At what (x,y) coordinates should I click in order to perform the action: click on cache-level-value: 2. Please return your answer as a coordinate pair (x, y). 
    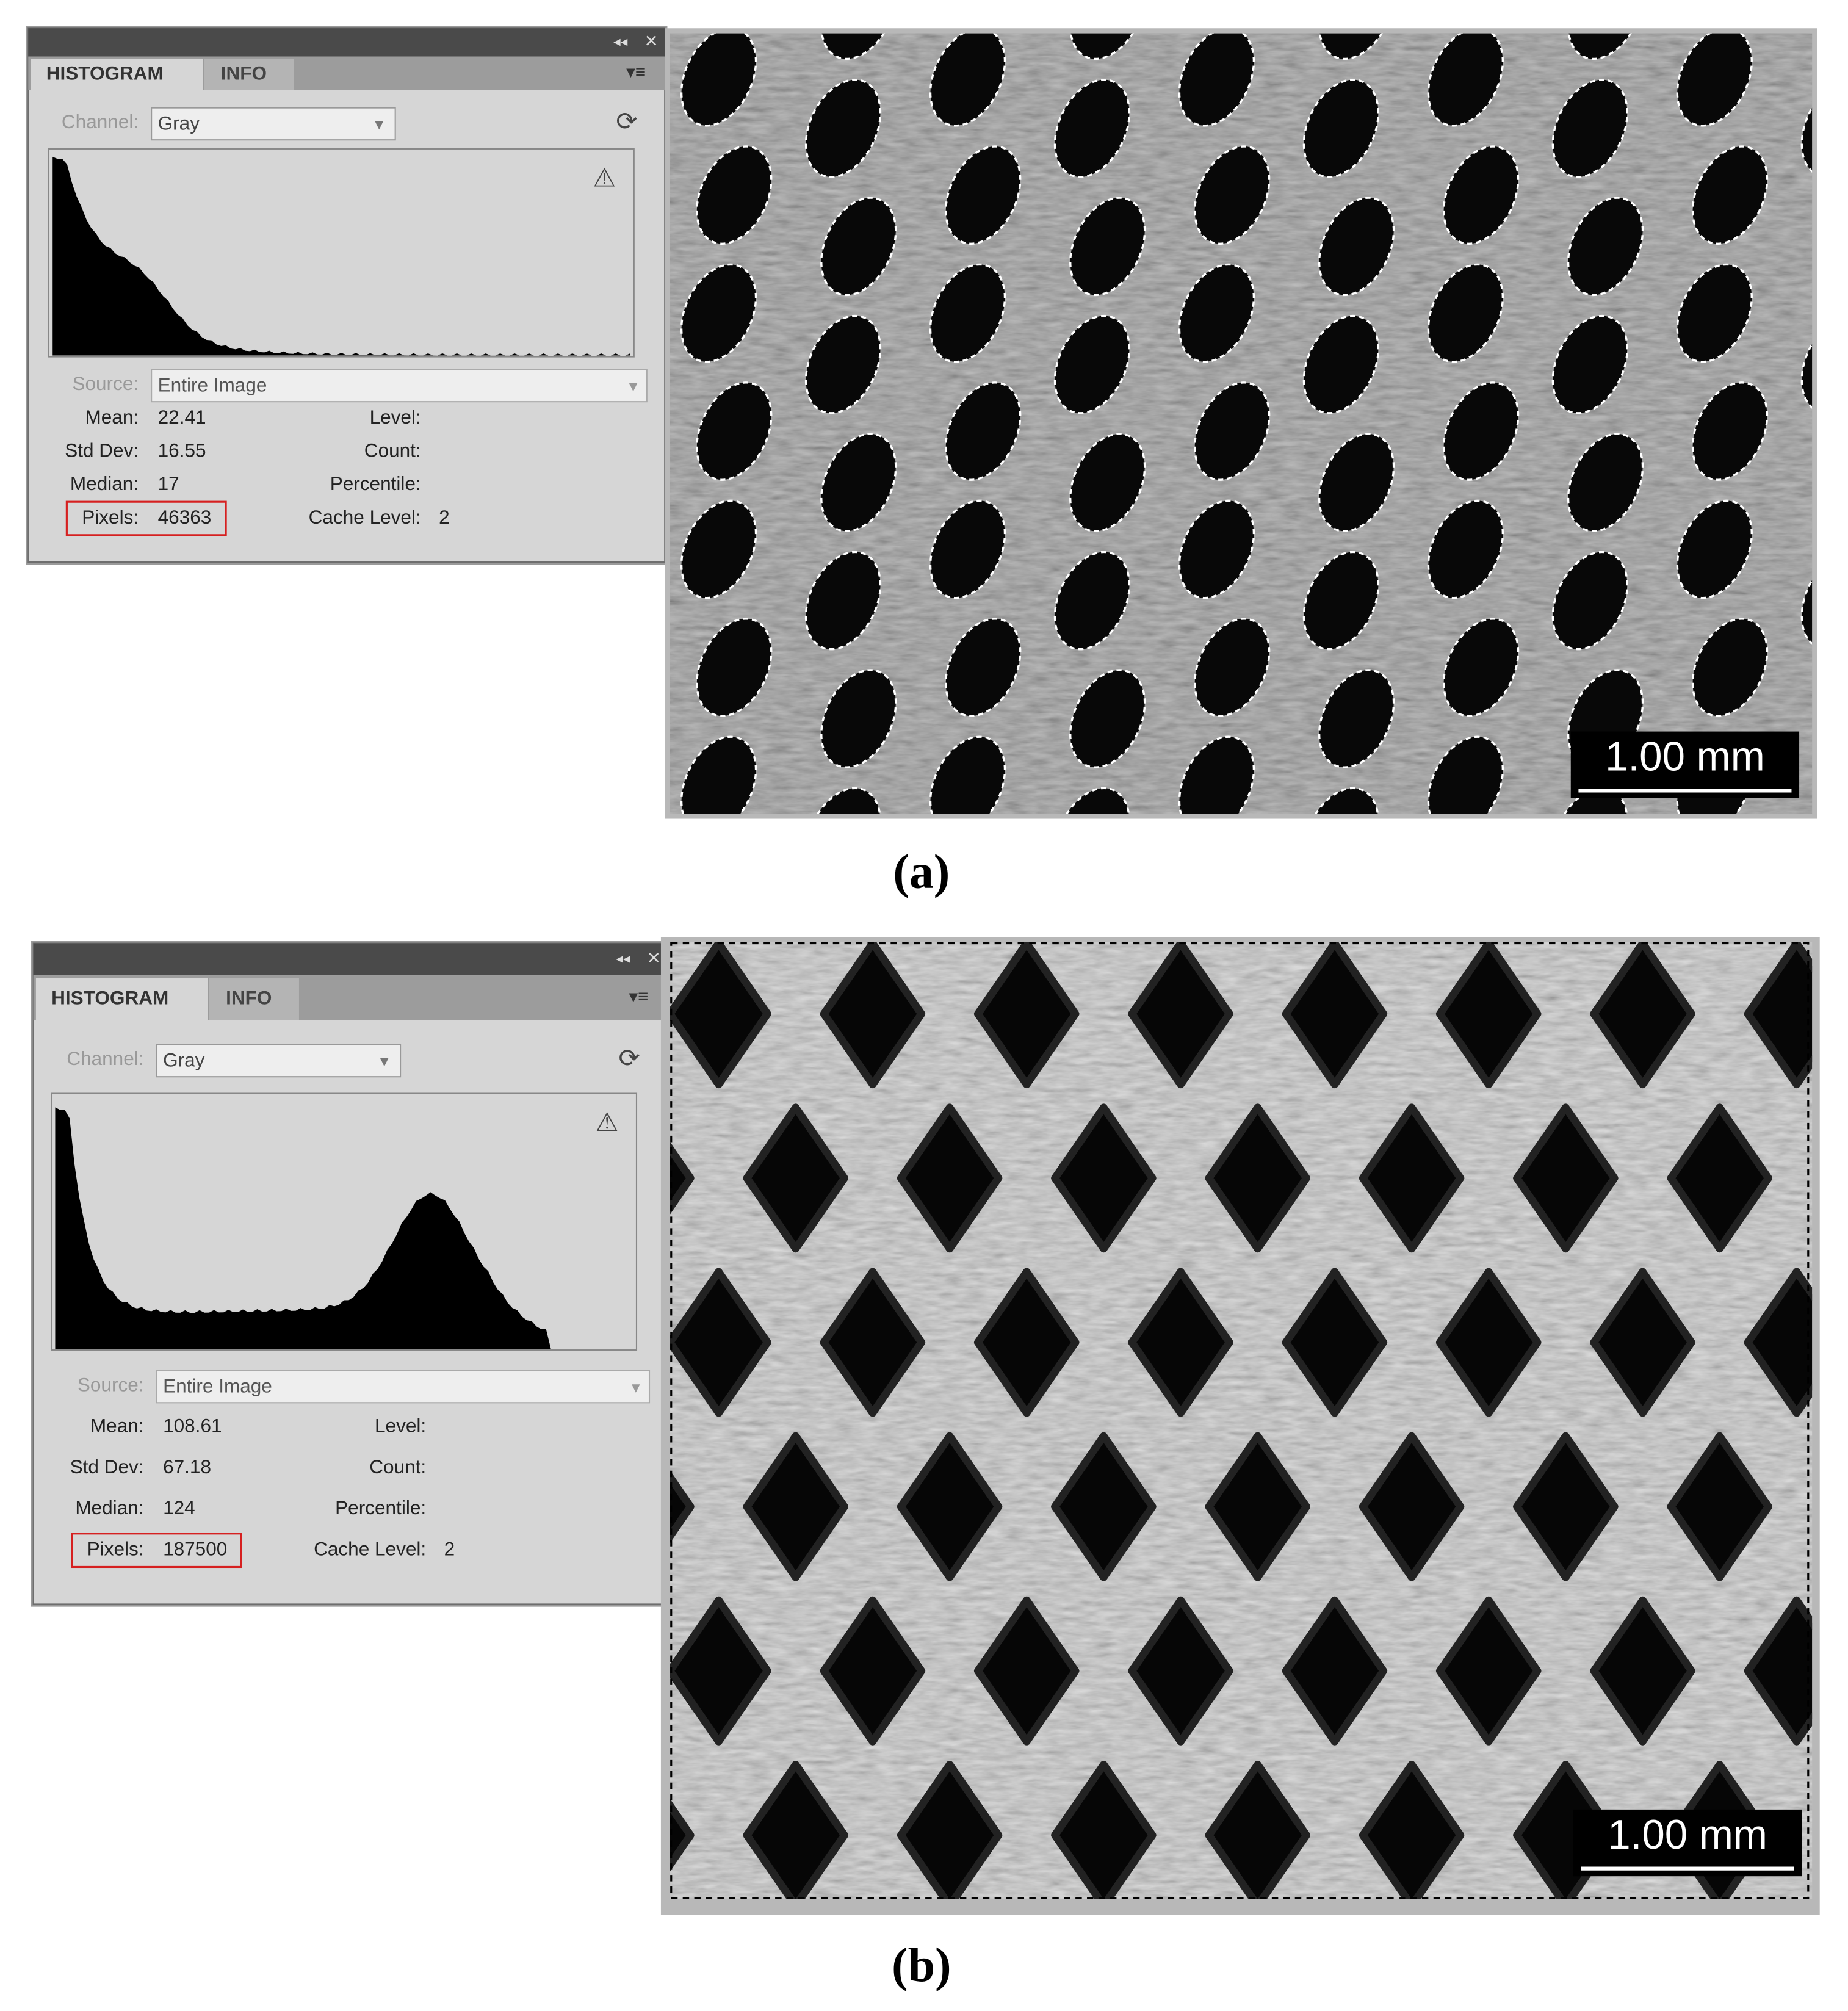
    Looking at the image, I should click on (444, 517).